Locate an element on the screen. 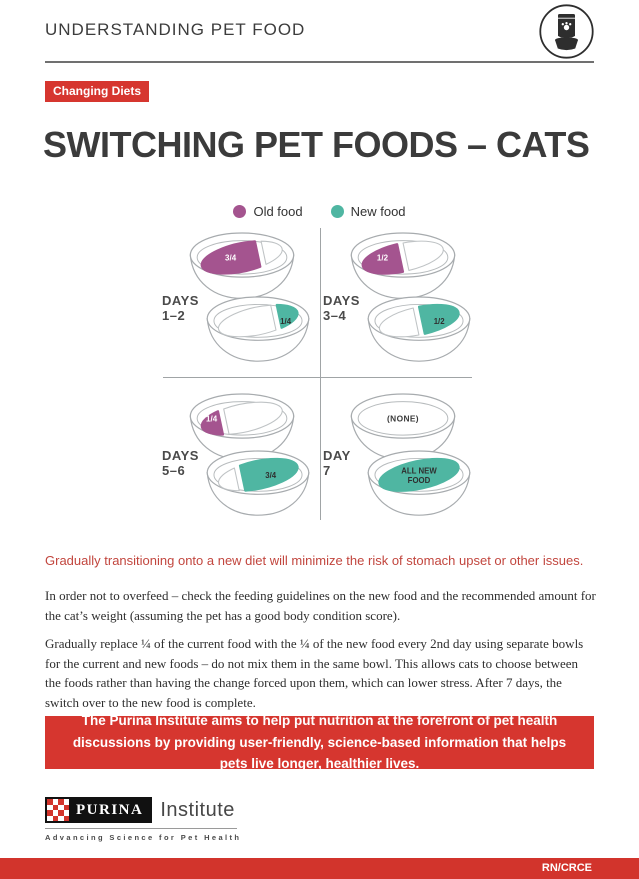  purina-wordmark: PURINA is located at coordinates (99, 810).